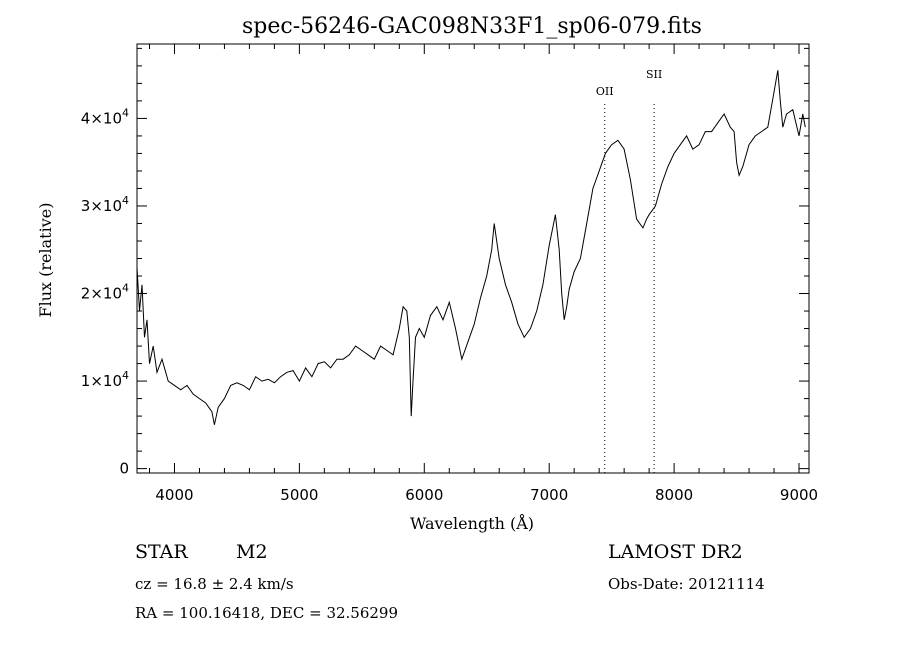 This screenshot has height=650, width=900. What do you see at coordinates (252, 552) in the screenshot?
I see `object-subclass: M2` at bounding box center [252, 552].